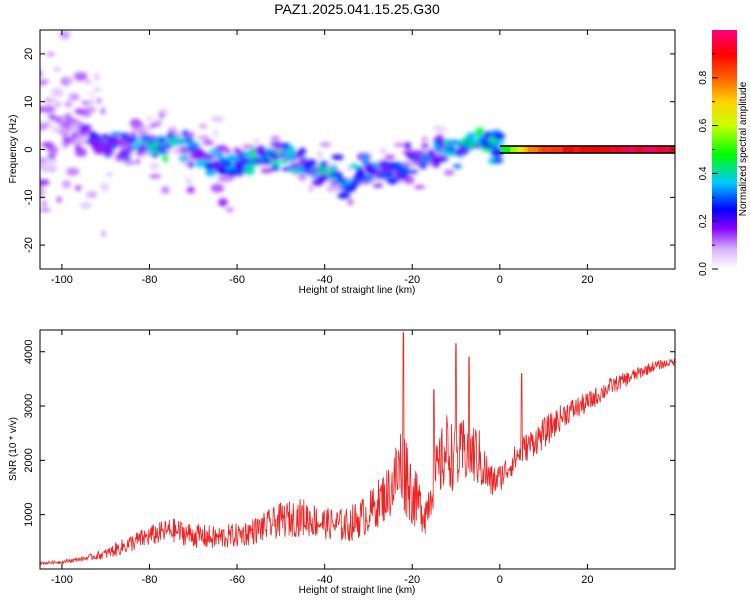 This screenshot has height=600, width=750. Describe the element at coordinates (29, 197) in the screenshot. I see `y-tick-label: -10` at that location.